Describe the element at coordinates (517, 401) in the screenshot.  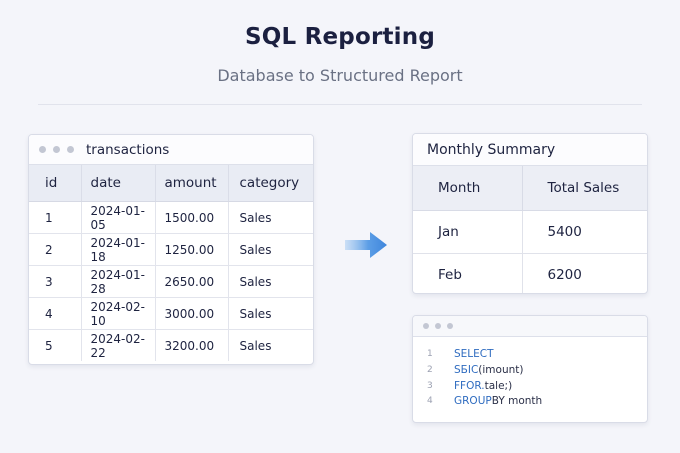
I see `sql-text: BY month` at that location.